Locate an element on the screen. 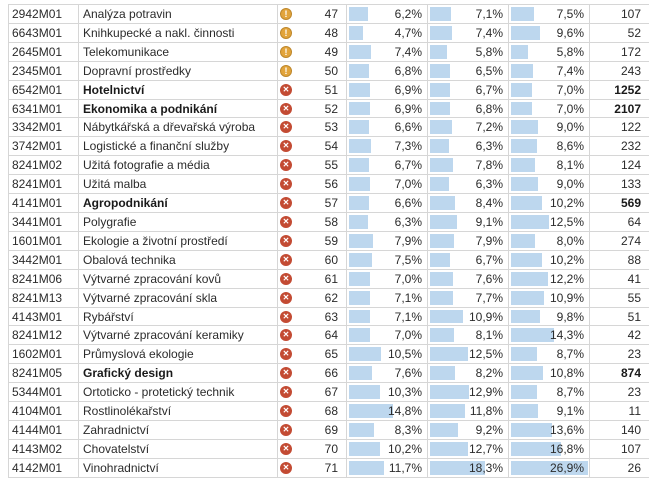 The image size is (649, 480). rank-cell: ! 50 is located at coordinates (312, 71).